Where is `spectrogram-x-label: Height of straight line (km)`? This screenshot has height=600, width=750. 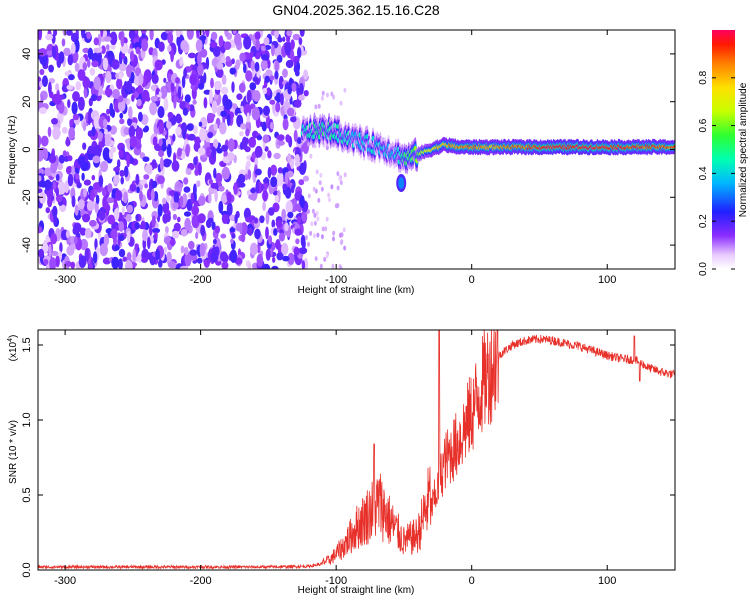
spectrogram-x-label: Height of straight line (km) is located at coordinates (356, 290).